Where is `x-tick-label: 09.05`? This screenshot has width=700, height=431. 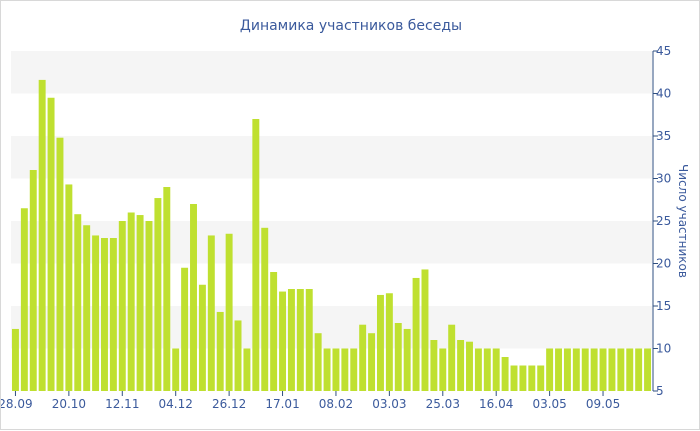
x-tick-label: 09.05 is located at coordinates (603, 404).